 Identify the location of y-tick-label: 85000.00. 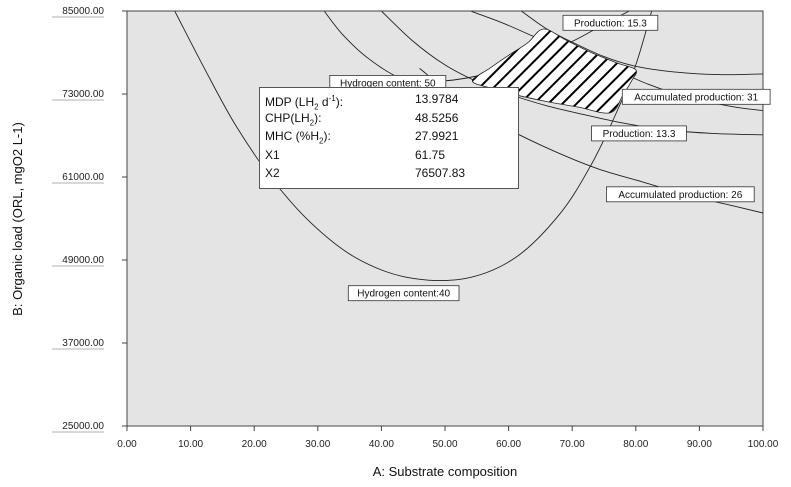
(83, 11).